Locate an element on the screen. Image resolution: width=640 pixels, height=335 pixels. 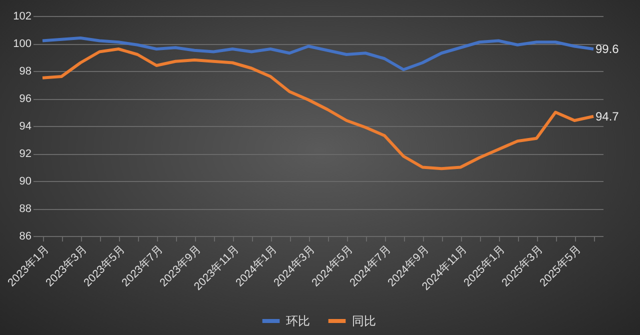
y-tick-label: 86 is located at coordinates (25, 236).